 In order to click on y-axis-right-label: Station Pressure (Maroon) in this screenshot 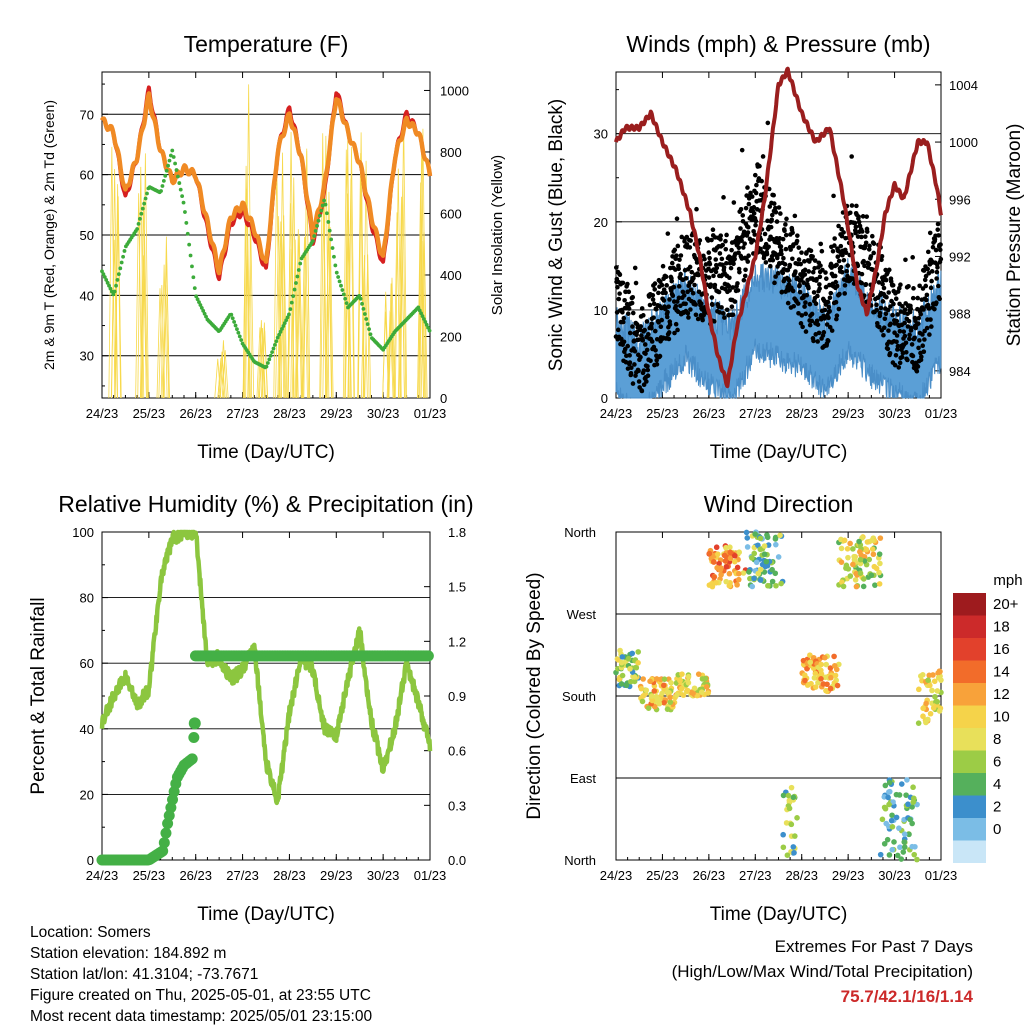, I will do `click(1014, 235)`.